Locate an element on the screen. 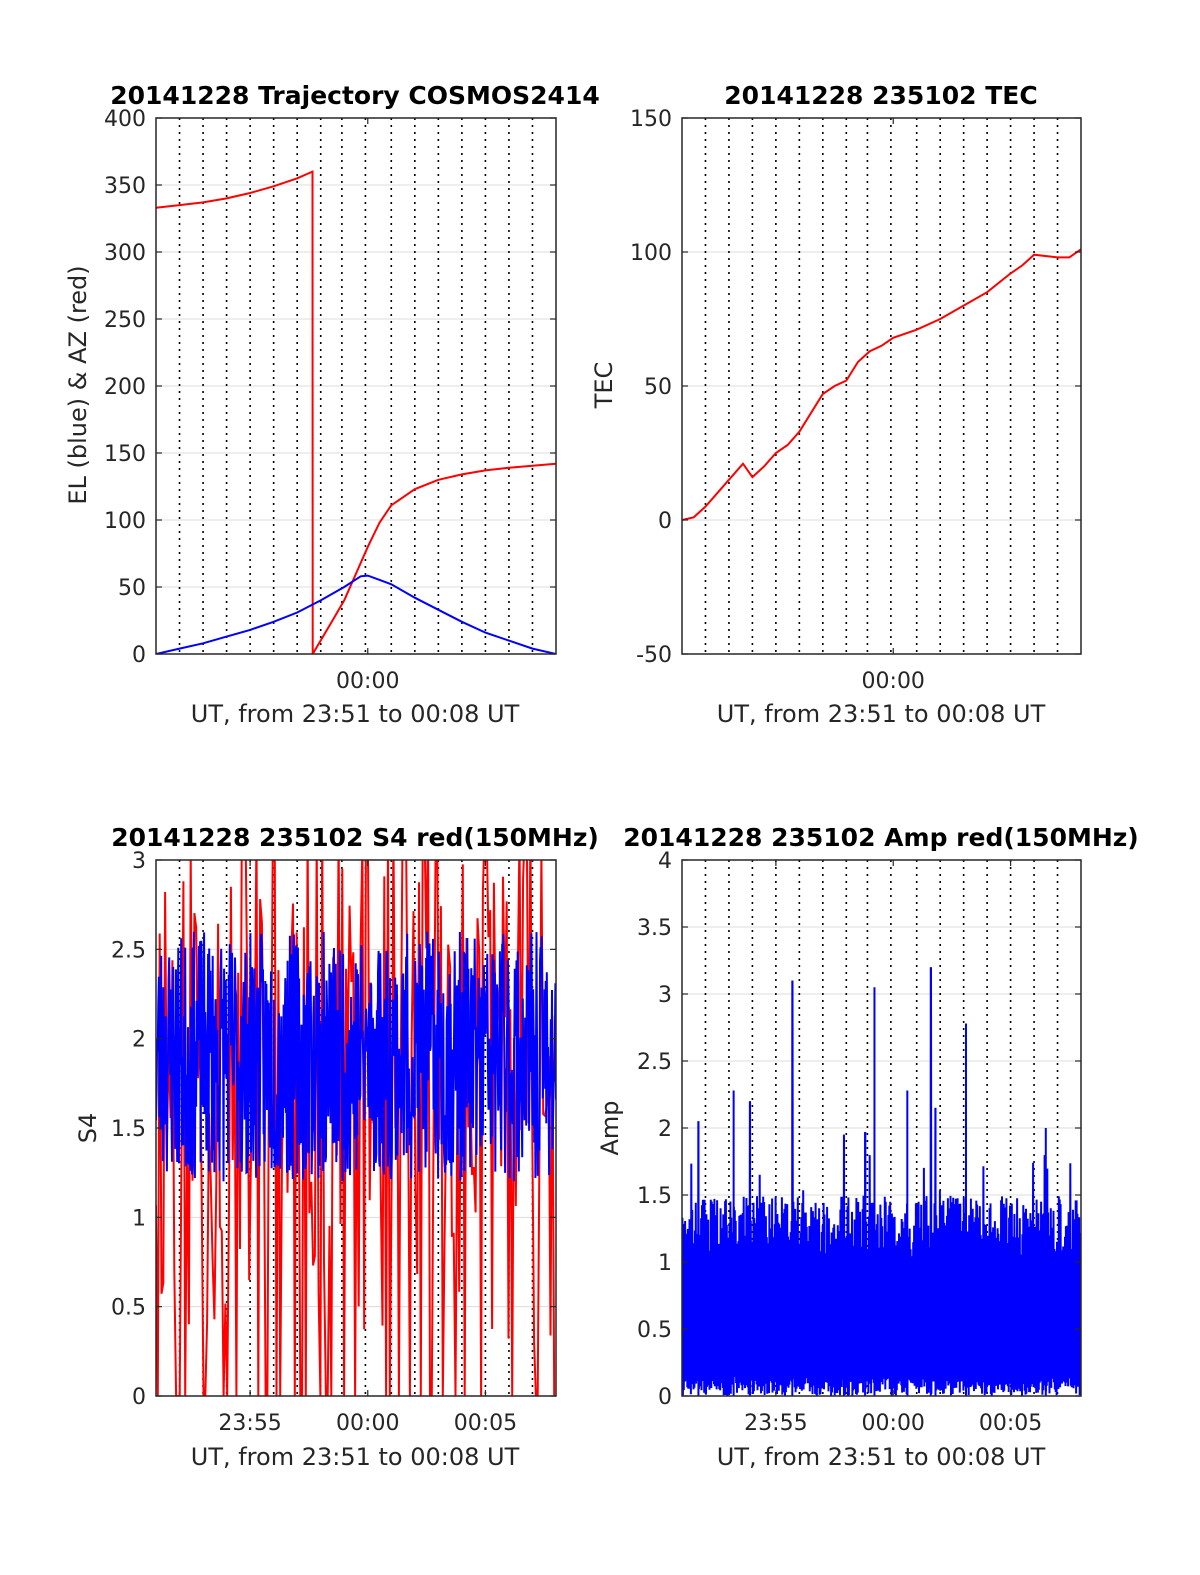 This screenshot has width=1200, height=1575. y-axis-label: EL (blue) & AZ (red) is located at coordinates (78, 384).